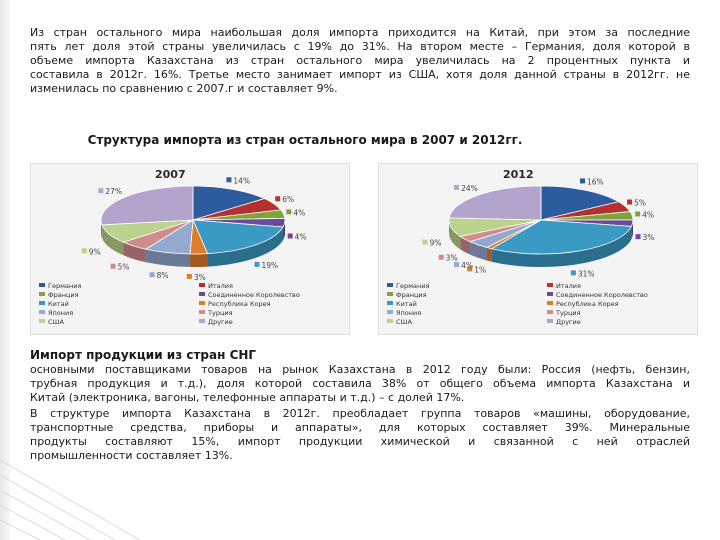 This screenshot has width=720, height=540. What do you see at coordinates (170, 174) in the screenshot?
I see `chart-title: 2007` at bounding box center [170, 174].